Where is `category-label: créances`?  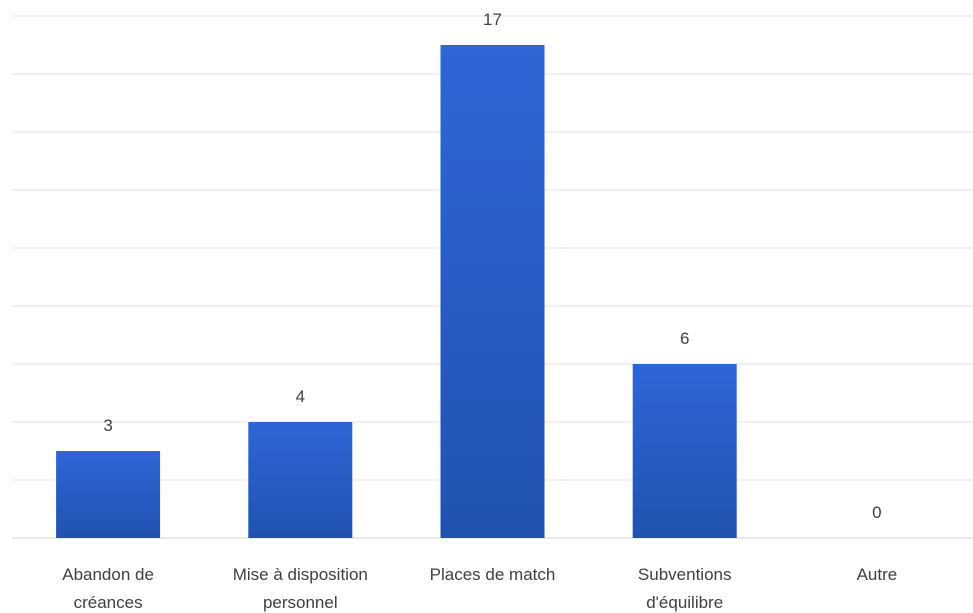 category-label: créances is located at coordinates (108, 602).